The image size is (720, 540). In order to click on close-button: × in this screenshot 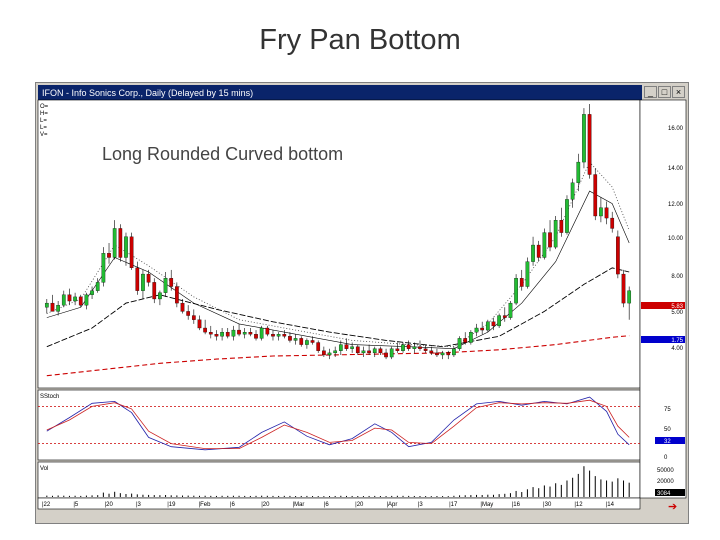, I will do `click(678, 92)`.